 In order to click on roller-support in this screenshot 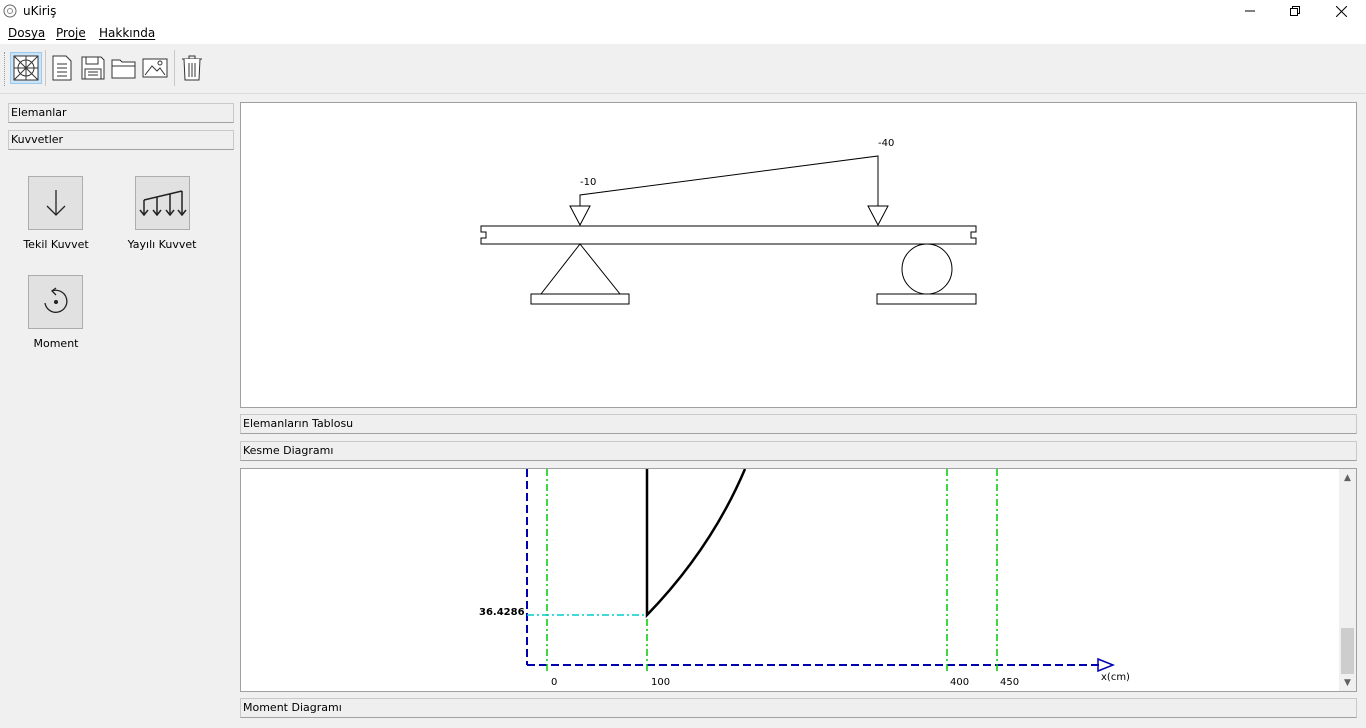, I will do `click(926, 274)`.